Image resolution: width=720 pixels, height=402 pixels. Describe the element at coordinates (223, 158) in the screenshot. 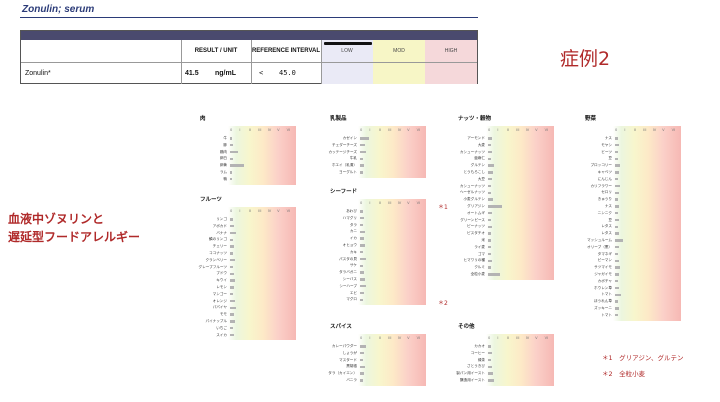

I see `food-label: 卵白` at that location.